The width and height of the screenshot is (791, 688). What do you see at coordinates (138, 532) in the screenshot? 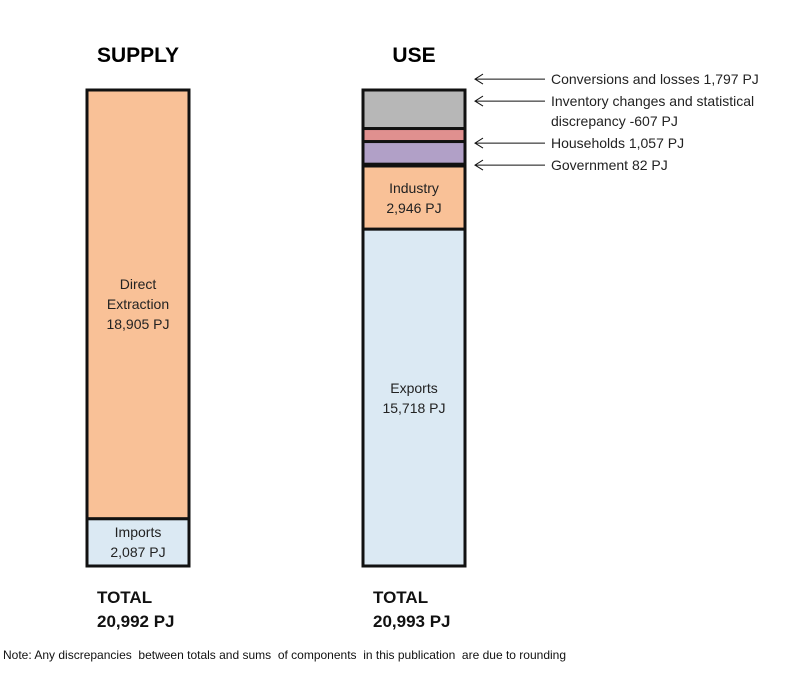
I see `segment-name: Imports` at bounding box center [138, 532].